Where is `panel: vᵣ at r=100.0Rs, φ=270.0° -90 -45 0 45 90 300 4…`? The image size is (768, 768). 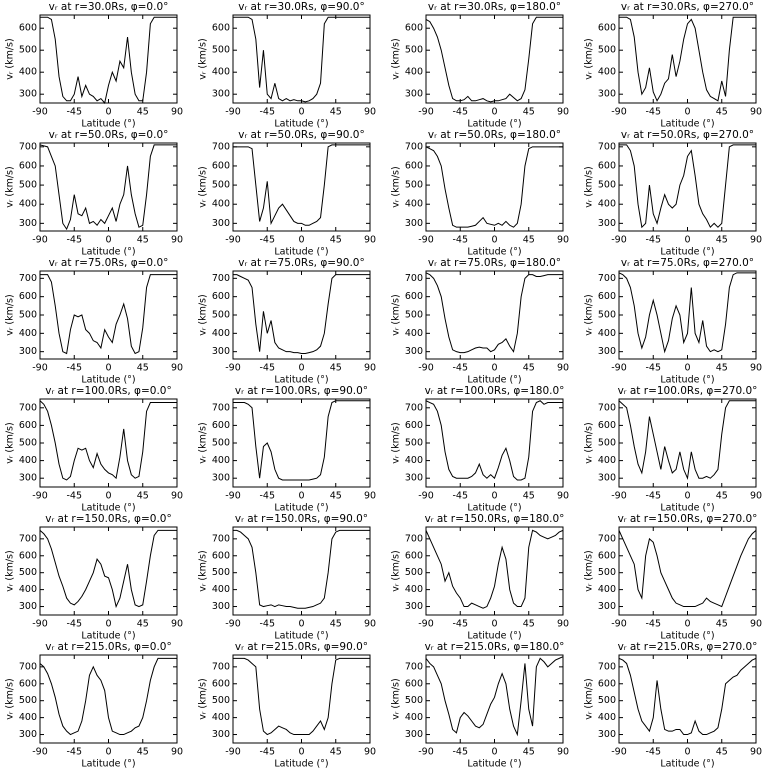
panel: vᵣ at r=100.0Rs, φ=270.0° -90 -45 0 45 90 300 4… is located at coordinates (673, 449).